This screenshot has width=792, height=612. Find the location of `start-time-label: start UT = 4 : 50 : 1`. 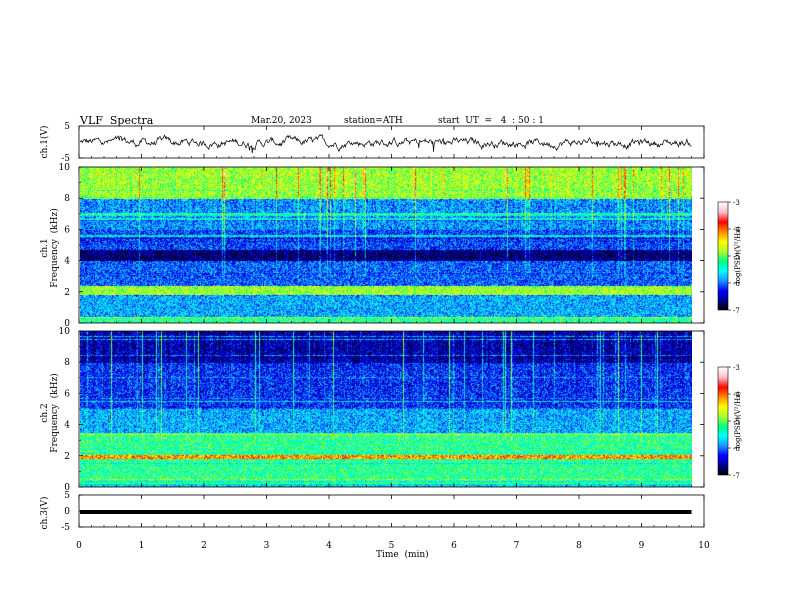

start-time-label: start UT = 4 : 50 : 1 is located at coordinates (491, 121).